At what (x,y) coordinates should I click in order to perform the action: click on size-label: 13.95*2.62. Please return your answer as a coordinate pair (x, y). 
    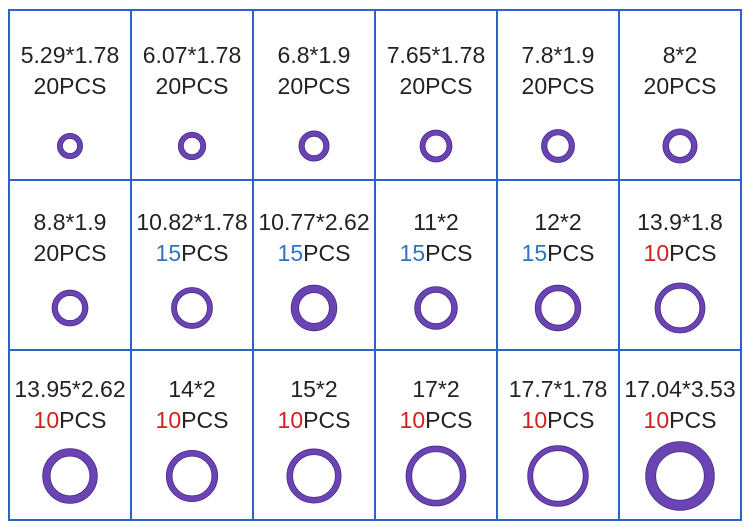
    Looking at the image, I should click on (69, 389).